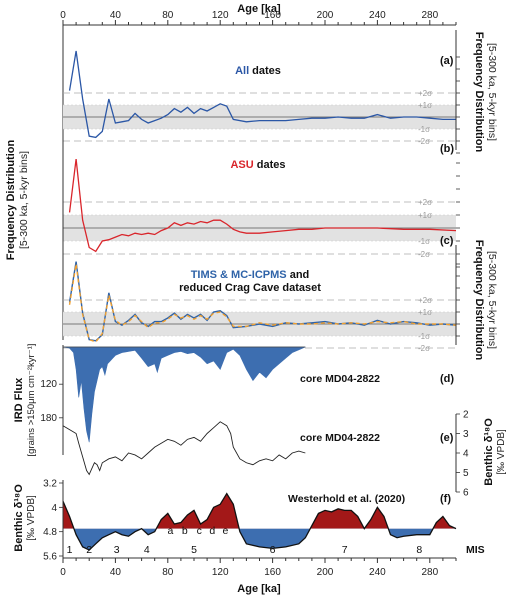 The height and width of the screenshot is (600, 512). Describe the element at coordinates (117, 550) in the screenshot. I see `mis-stage-label: 3` at that location.